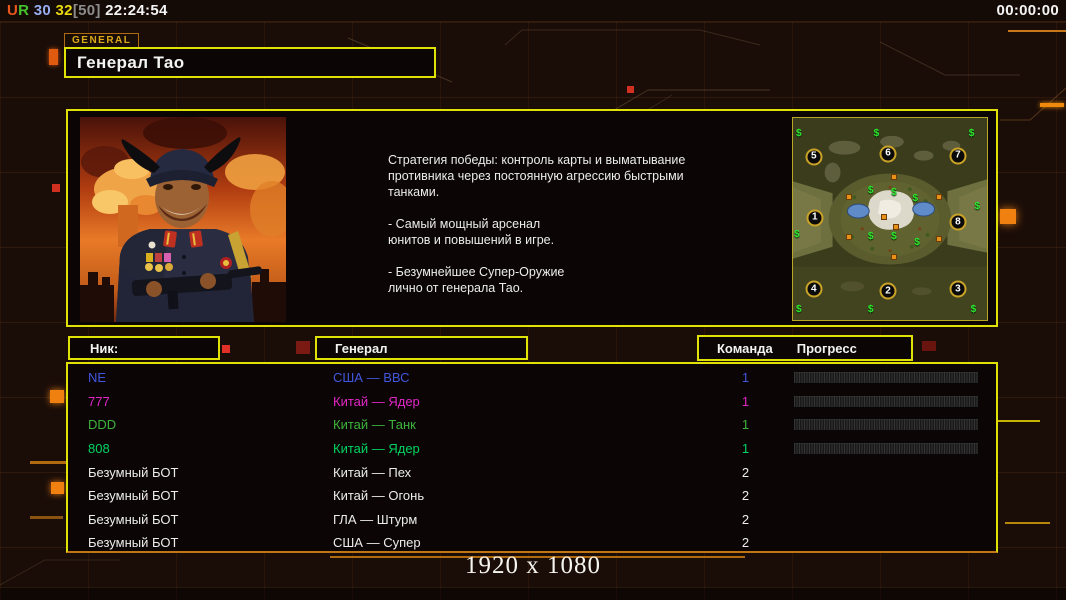  Describe the element at coordinates (532, 543) in the screenshot. I see `table-row: Безумный БОТ США — Супер 2` at that location.